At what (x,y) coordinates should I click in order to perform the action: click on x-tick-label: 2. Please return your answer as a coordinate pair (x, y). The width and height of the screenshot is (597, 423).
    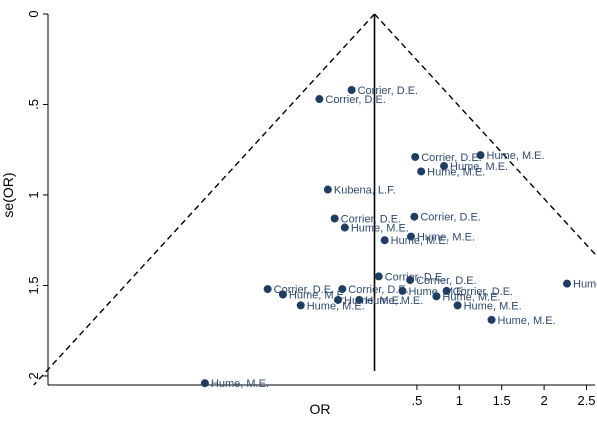
    Looking at the image, I should click on (543, 400).